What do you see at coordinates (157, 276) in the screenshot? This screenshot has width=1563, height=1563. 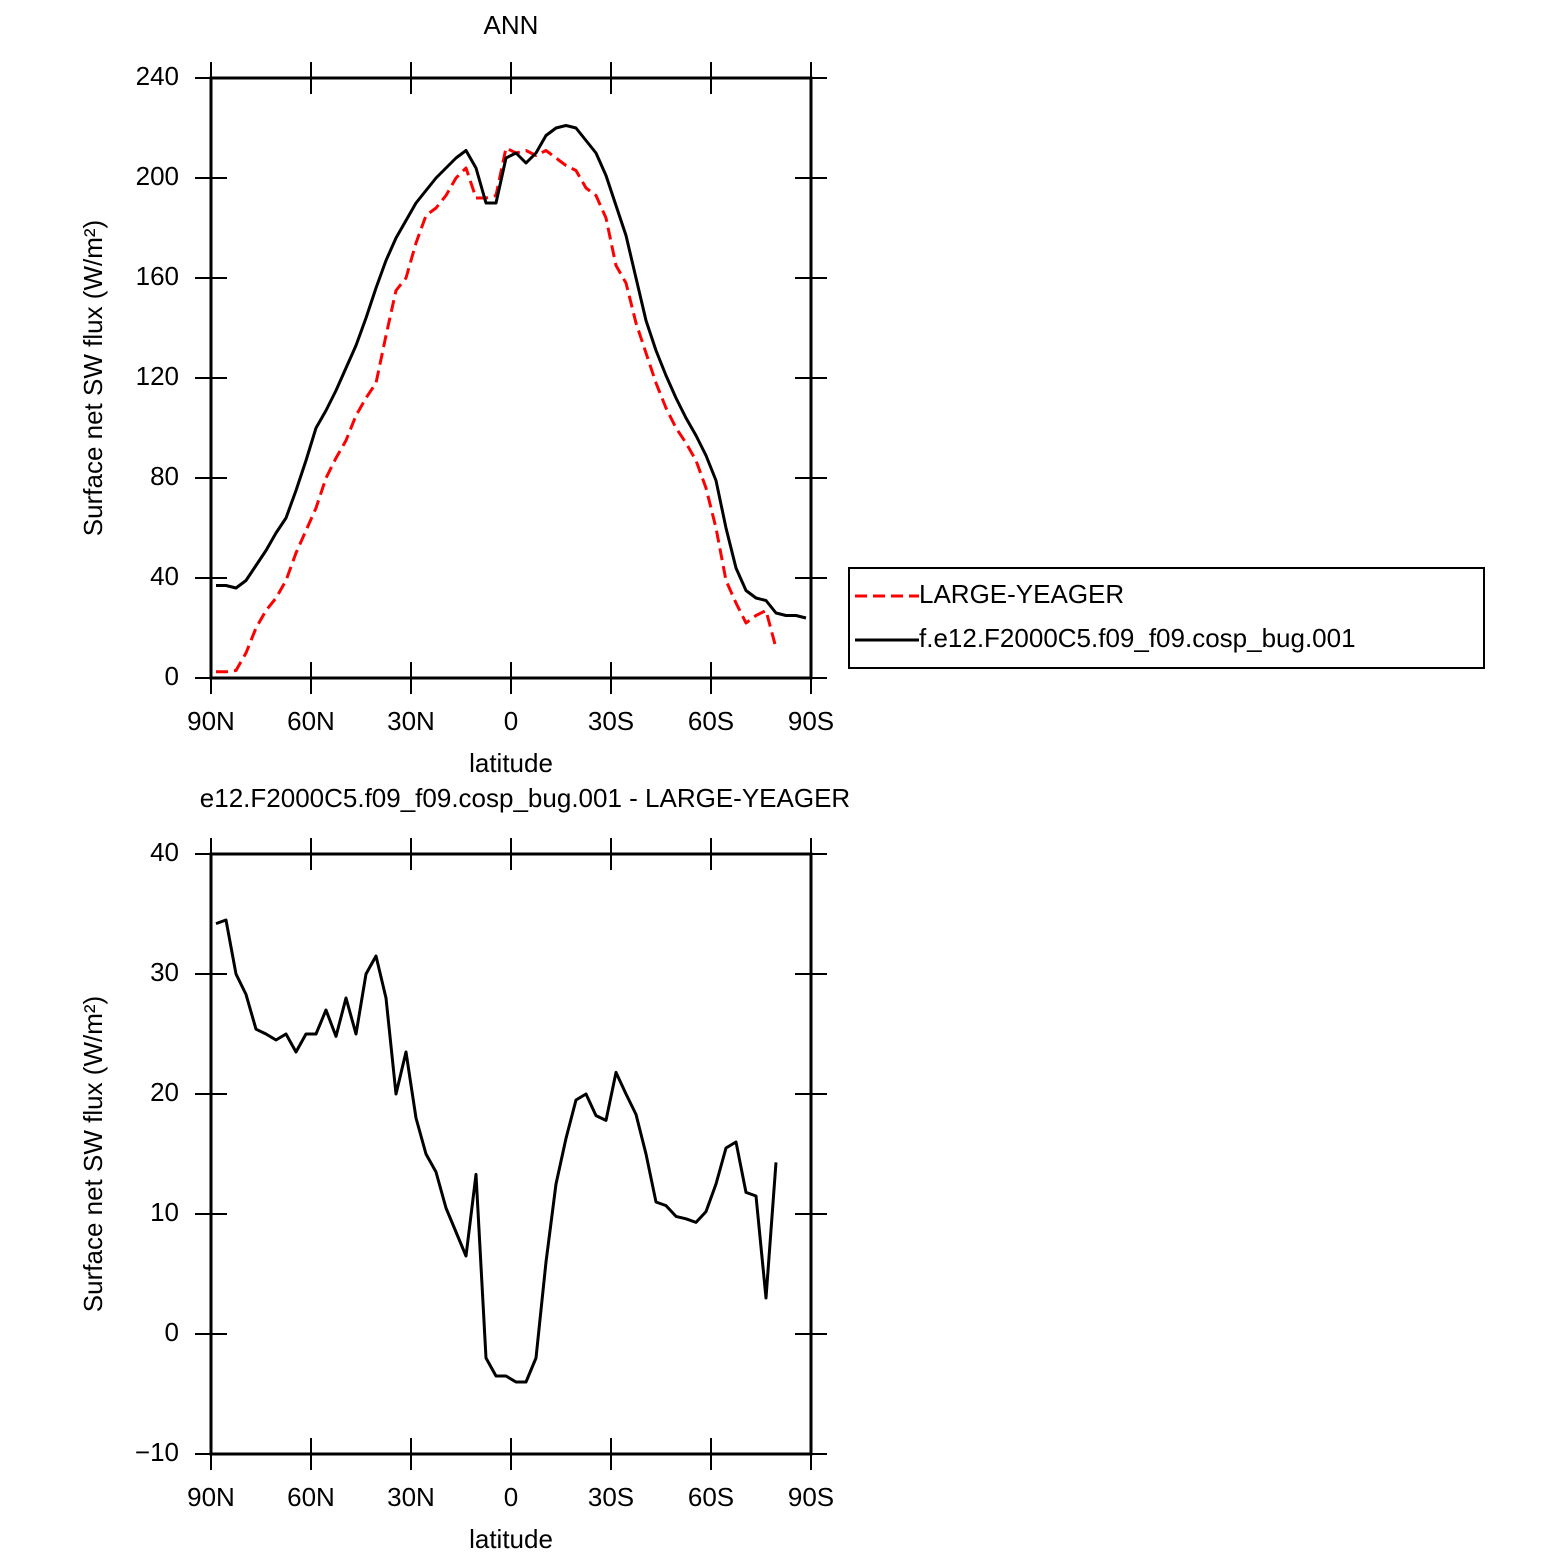 I see `y-tick-label: 160` at bounding box center [157, 276].